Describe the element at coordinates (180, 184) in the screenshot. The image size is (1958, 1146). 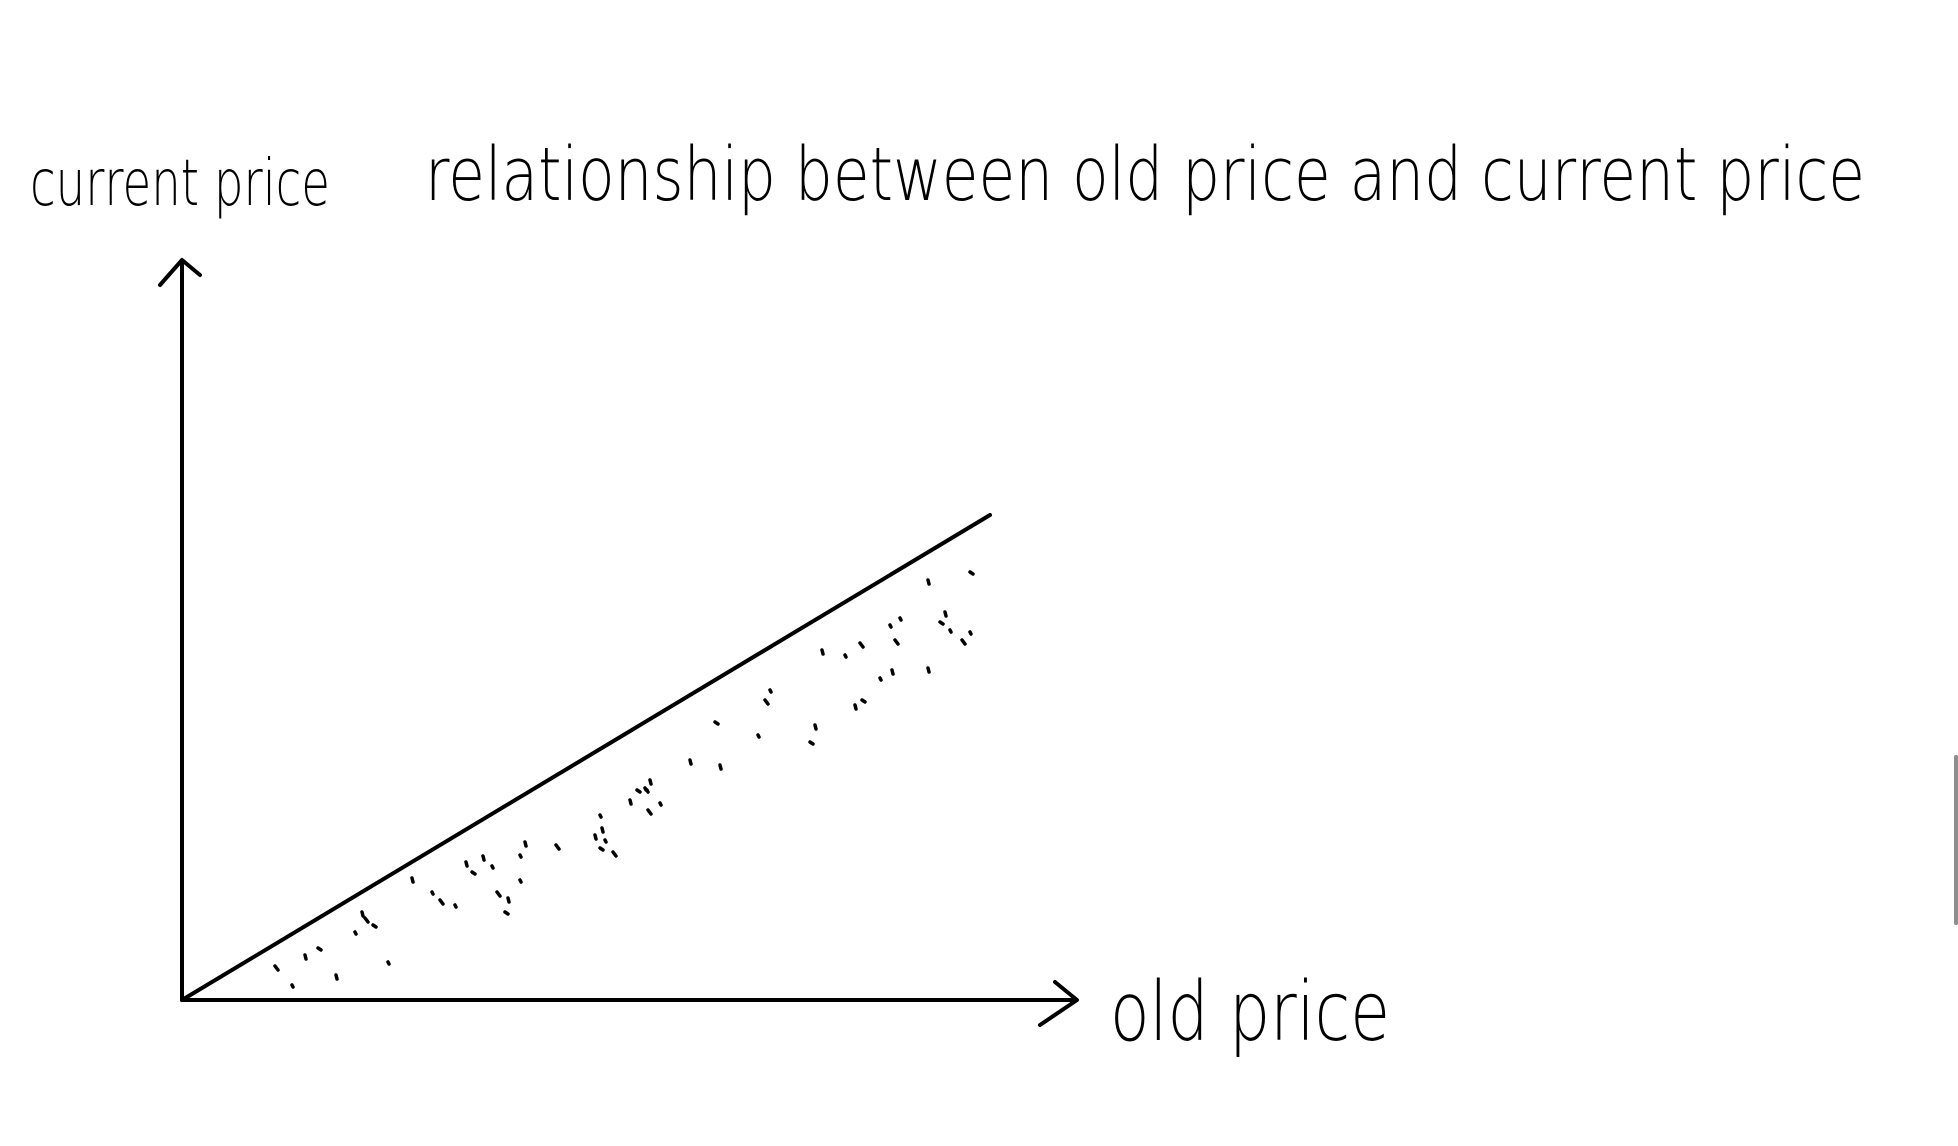
I see `y-axis-label: current price` at that location.